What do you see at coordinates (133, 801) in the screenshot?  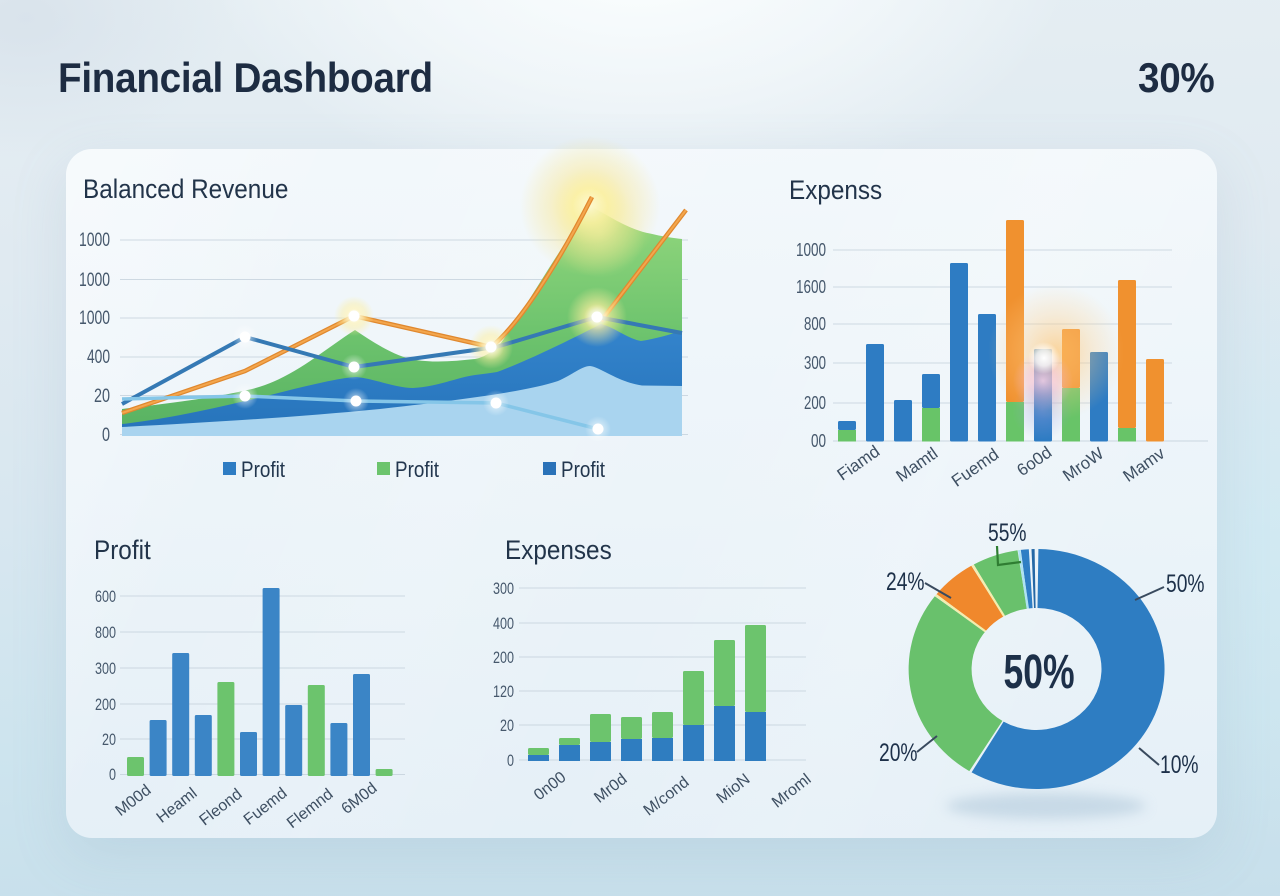 I see `svg-text: M00d` at bounding box center [133, 801].